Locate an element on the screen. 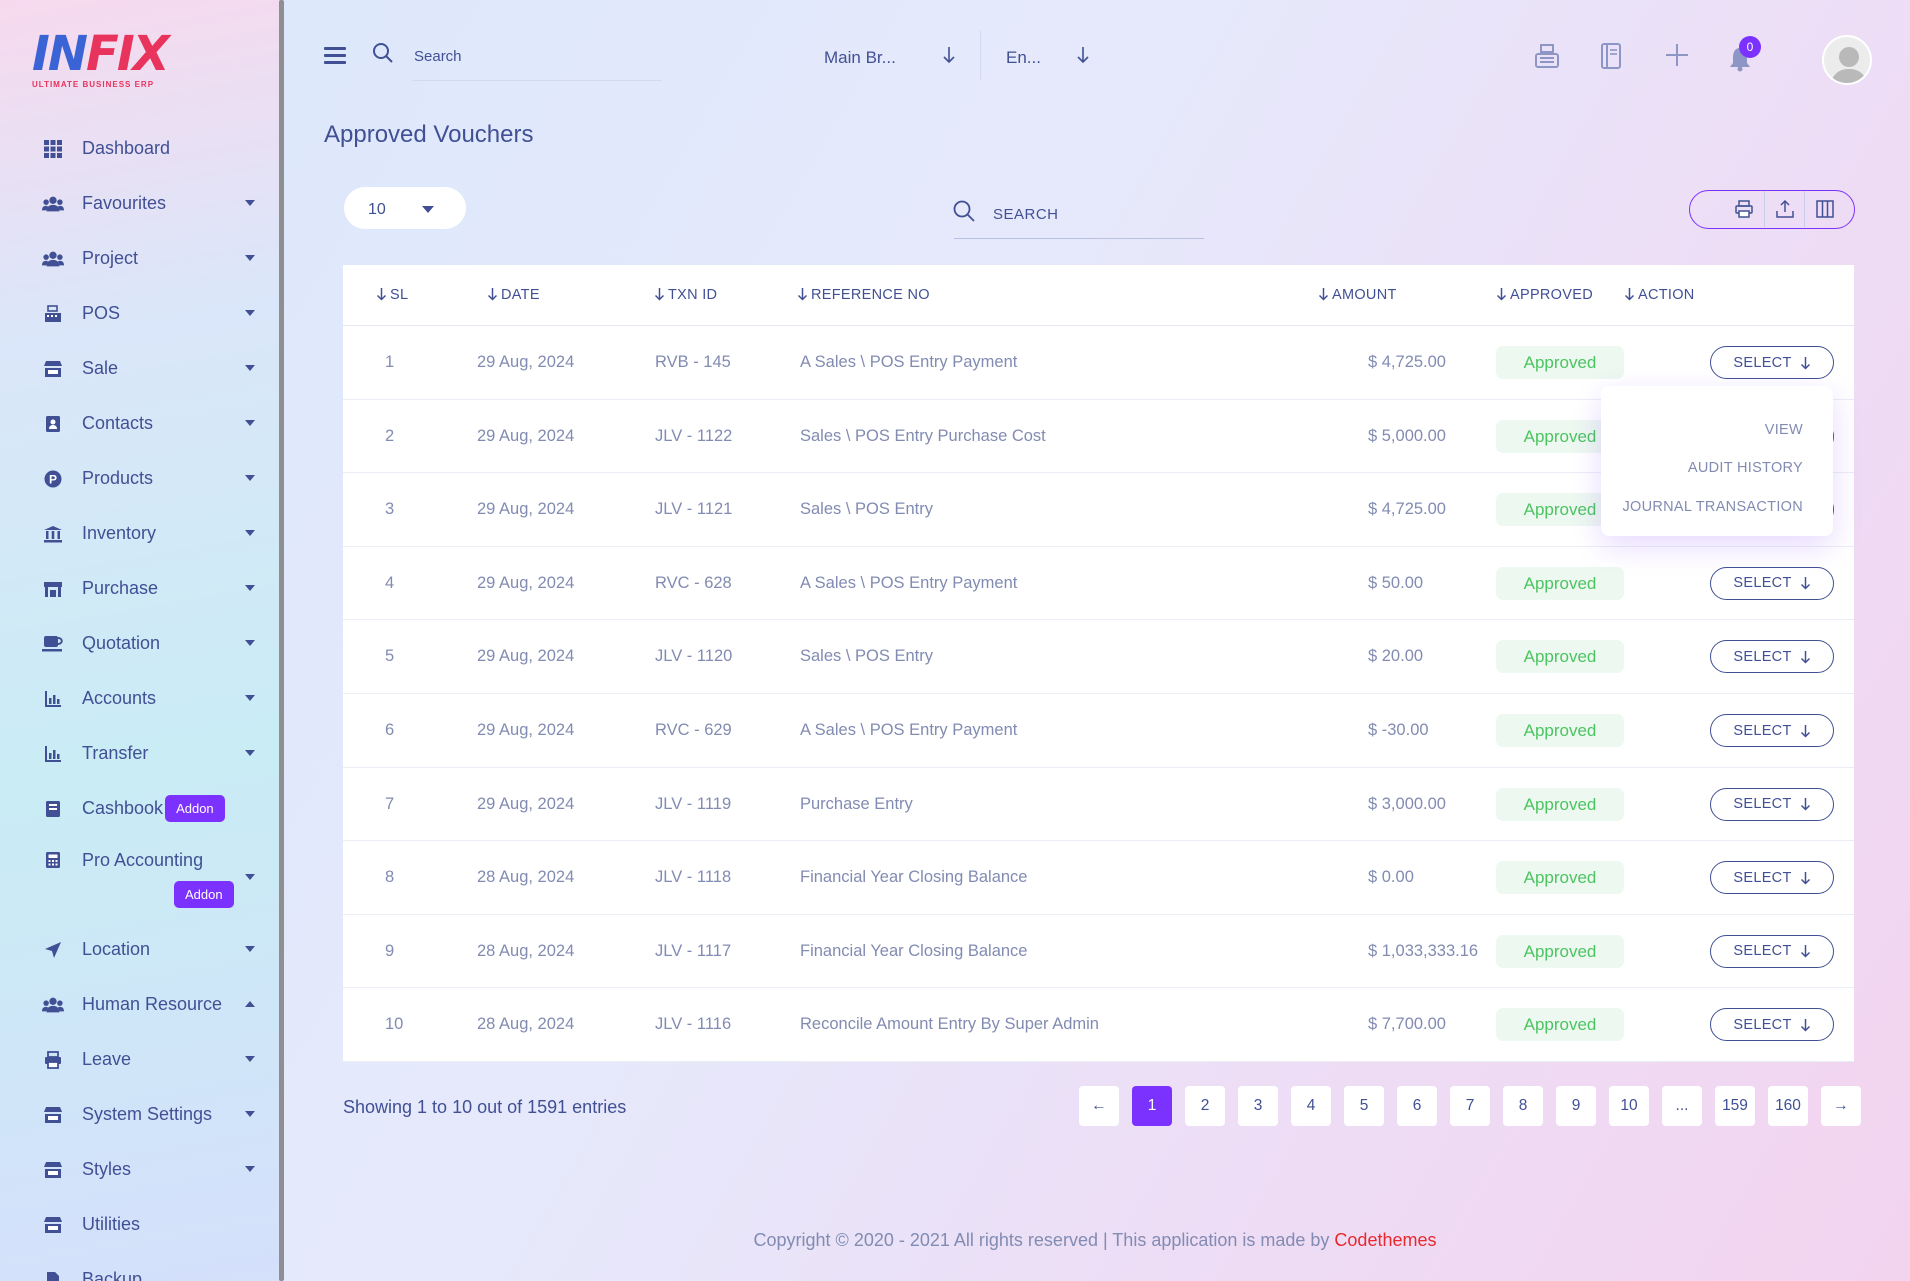 This screenshot has width=1910, height=1281. page-button-9: 9 is located at coordinates (1576, 1106).